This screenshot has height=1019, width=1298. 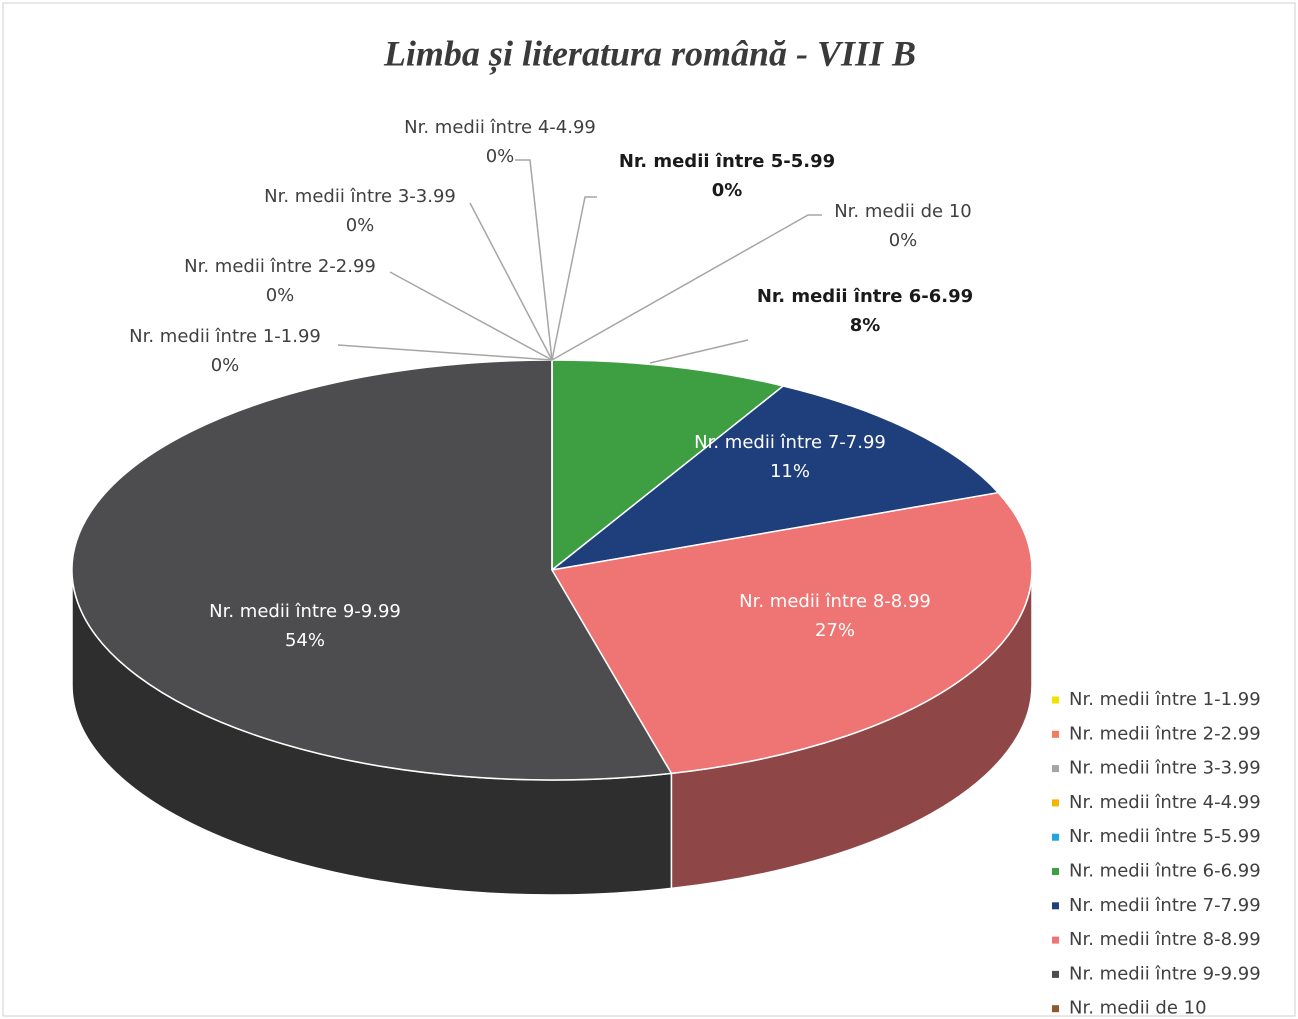 What do you see at coordinates (305, 640) in the screenshot?
I see `data-label-value: 54%` at bounding box center [305, 640].